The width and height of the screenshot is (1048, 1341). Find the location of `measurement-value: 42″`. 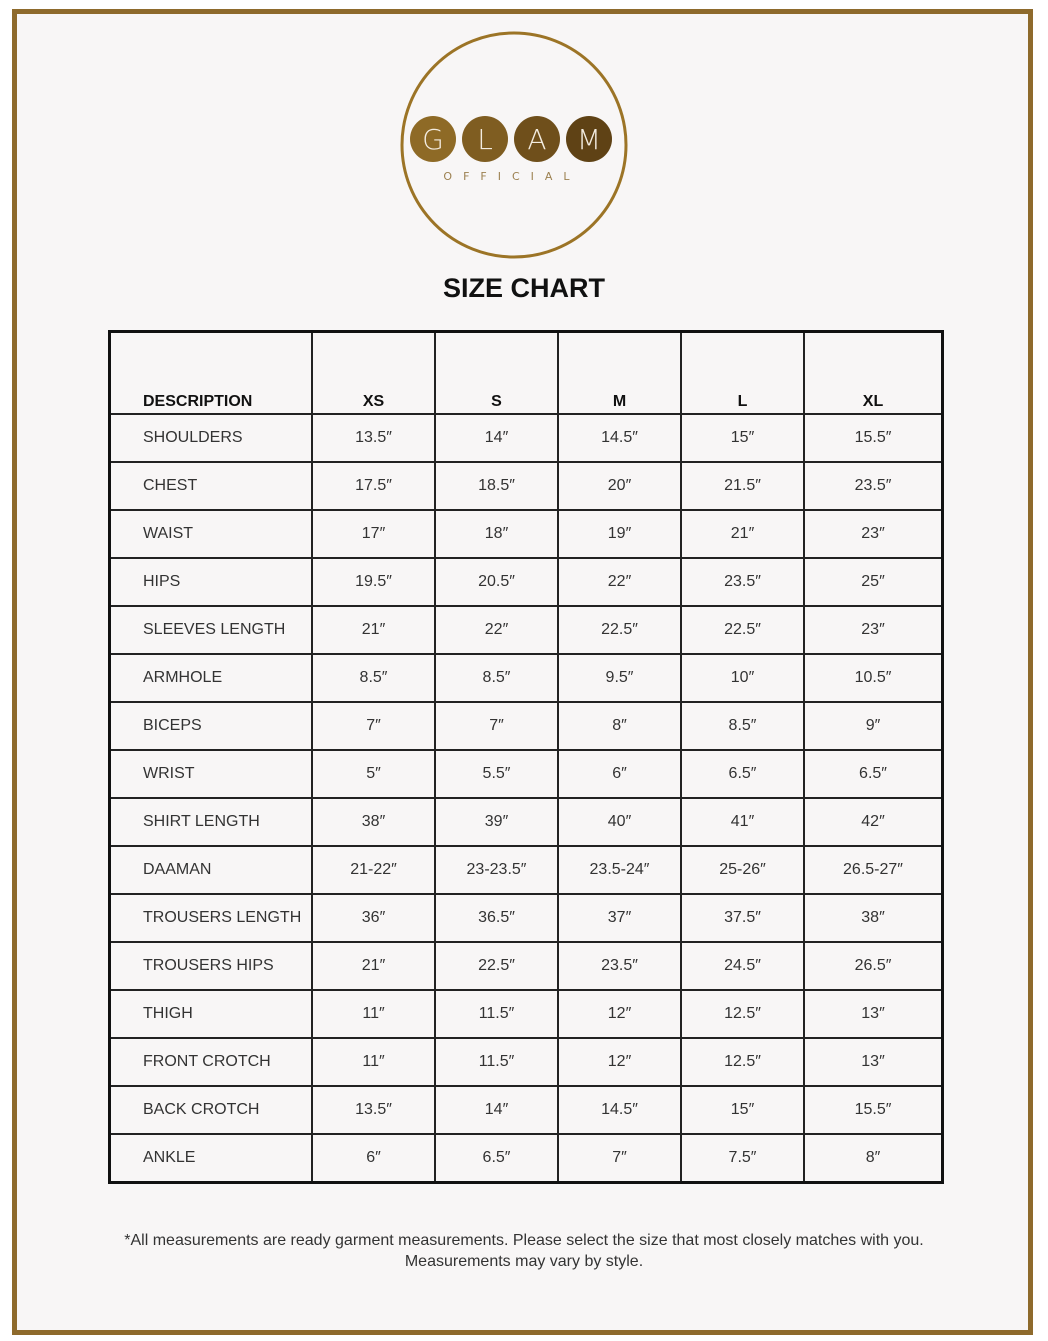

measurement-value: 42″ is located at coordinates (873, 822).